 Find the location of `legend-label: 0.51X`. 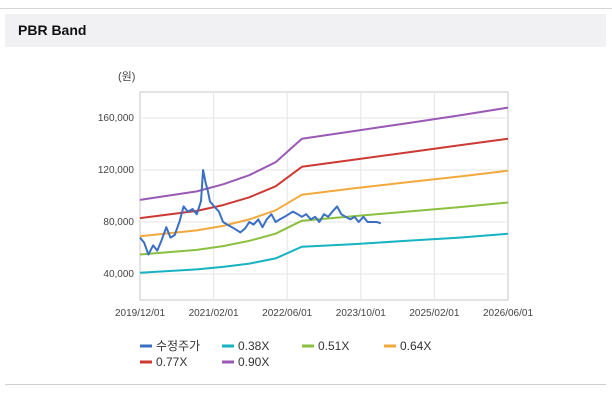

legend-label: 0.51X is located at coordinates (333, 346).